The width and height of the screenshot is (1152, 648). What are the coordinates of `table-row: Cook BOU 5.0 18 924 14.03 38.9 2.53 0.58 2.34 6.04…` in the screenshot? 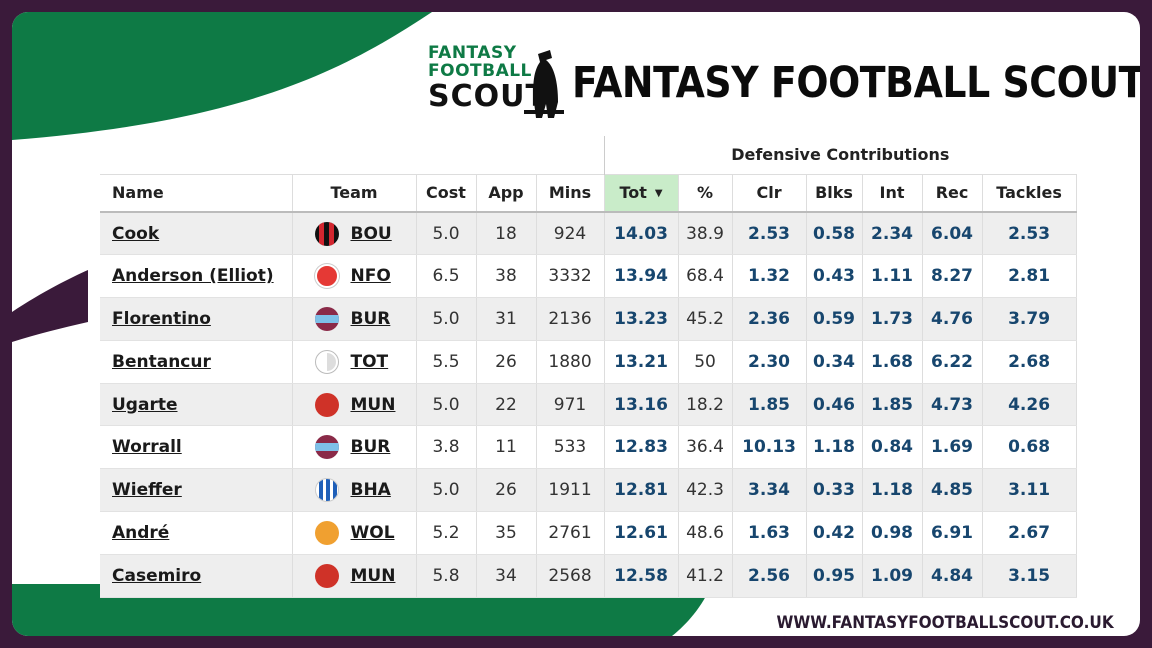 It's located at (588, 234).